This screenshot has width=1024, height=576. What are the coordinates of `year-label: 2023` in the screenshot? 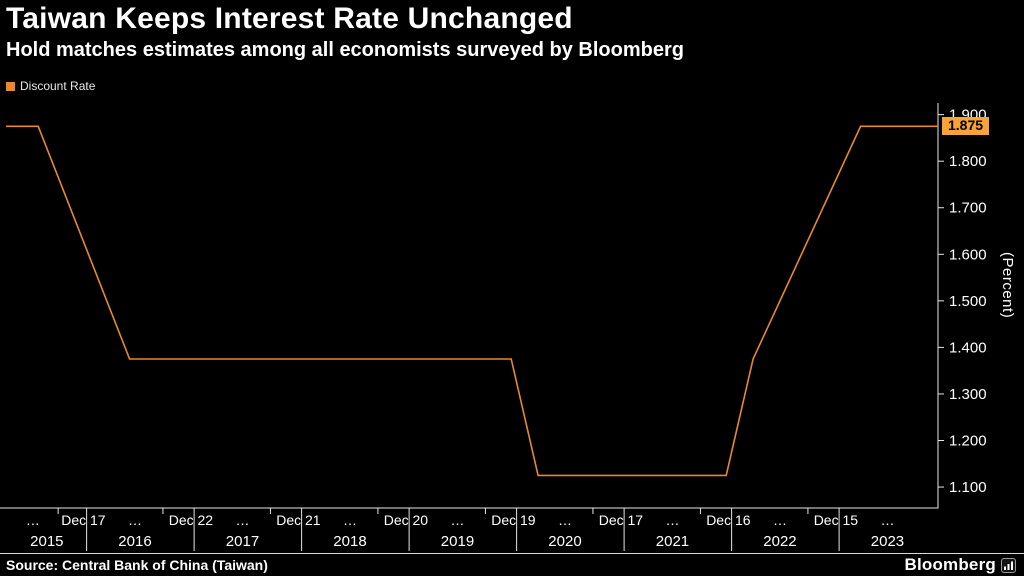 It's located at (887, 541).